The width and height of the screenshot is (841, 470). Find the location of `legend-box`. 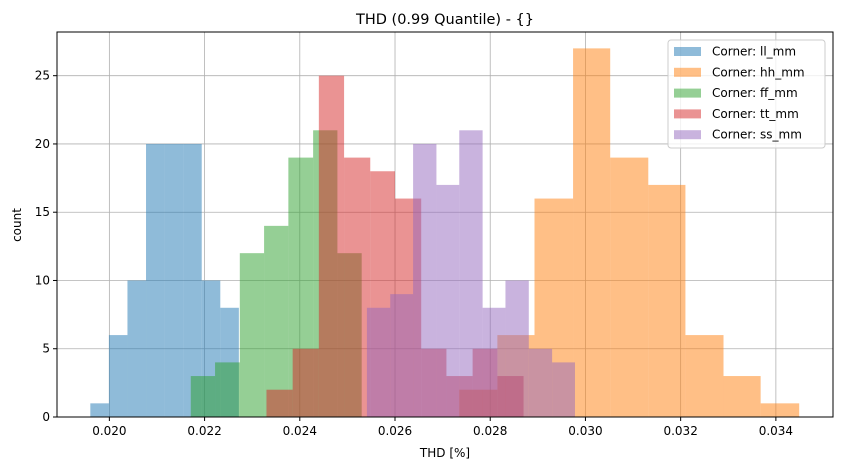

legend-box is located at coordinates (746, 94).